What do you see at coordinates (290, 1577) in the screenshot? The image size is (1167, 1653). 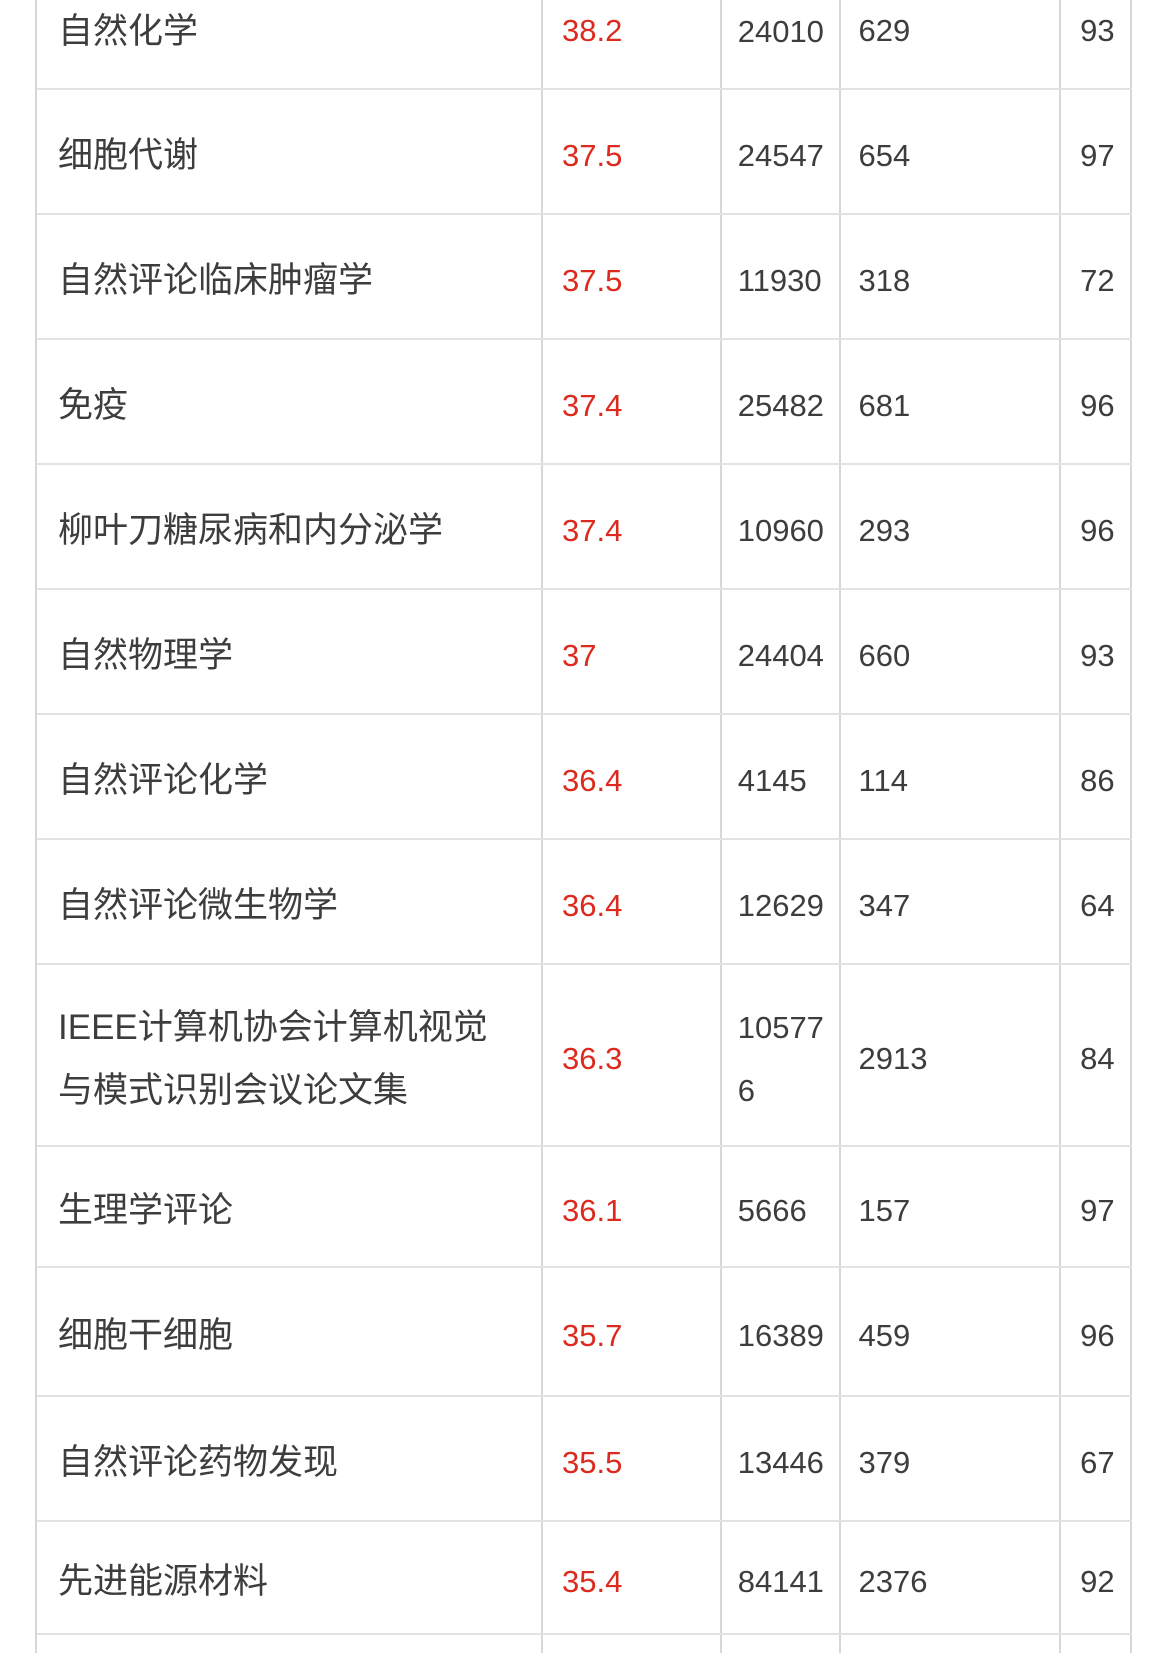 I see `journal-name-cell: 先进能源材料` at bounding box center [290, 1577].